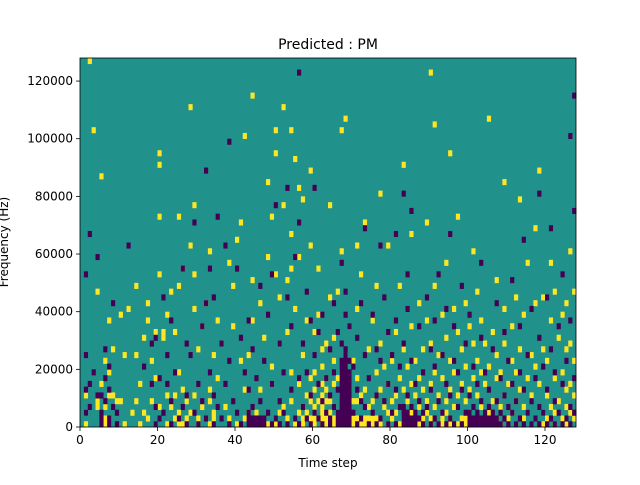  I want to click on x-tick-label: 100, so click(467, 440).